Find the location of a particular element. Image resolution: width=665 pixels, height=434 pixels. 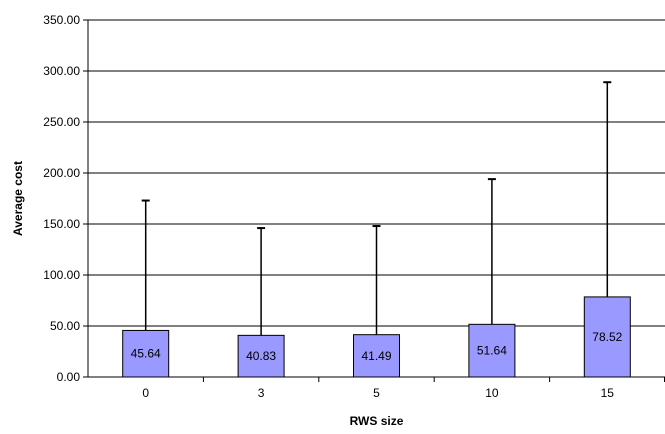

x-tick-labels: 0 3 5 10 15 is located at coordinates (378, 393).